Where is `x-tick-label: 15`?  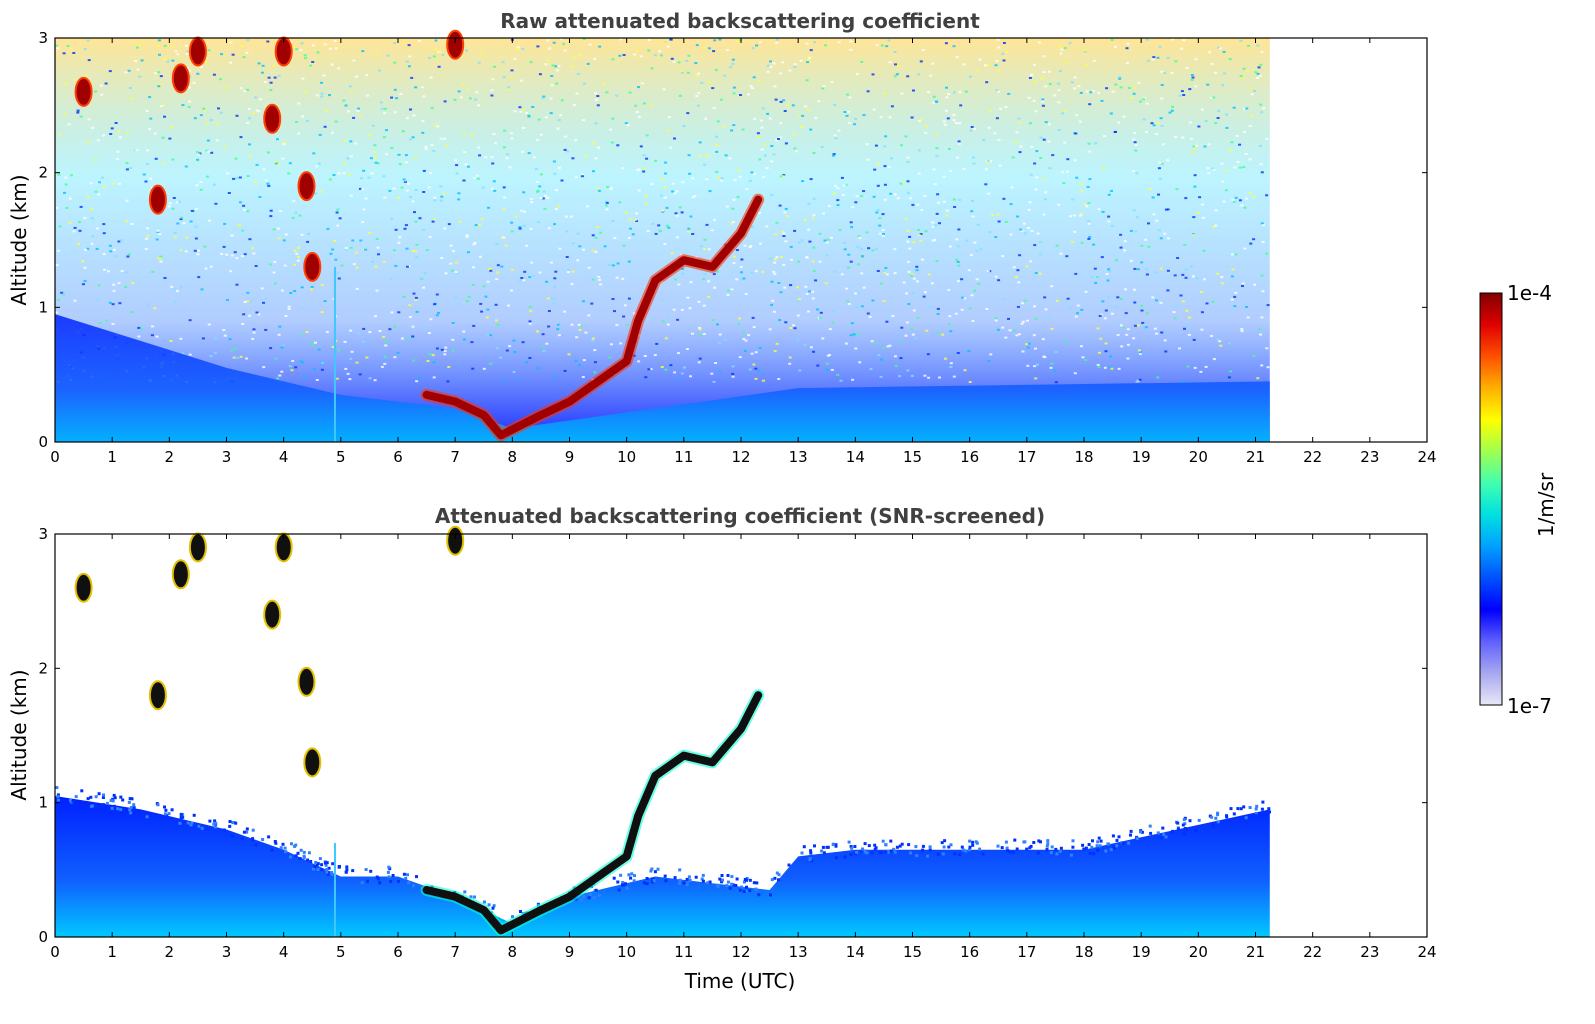
x-tick-label: 15 is located at coordinates (912, 457).